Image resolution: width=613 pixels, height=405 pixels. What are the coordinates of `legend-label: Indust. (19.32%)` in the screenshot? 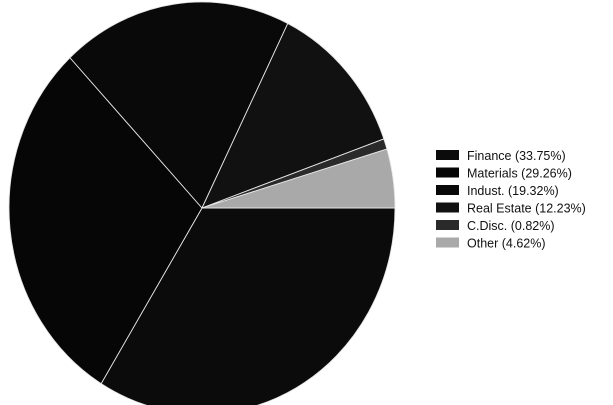 It's located at (513, 191).